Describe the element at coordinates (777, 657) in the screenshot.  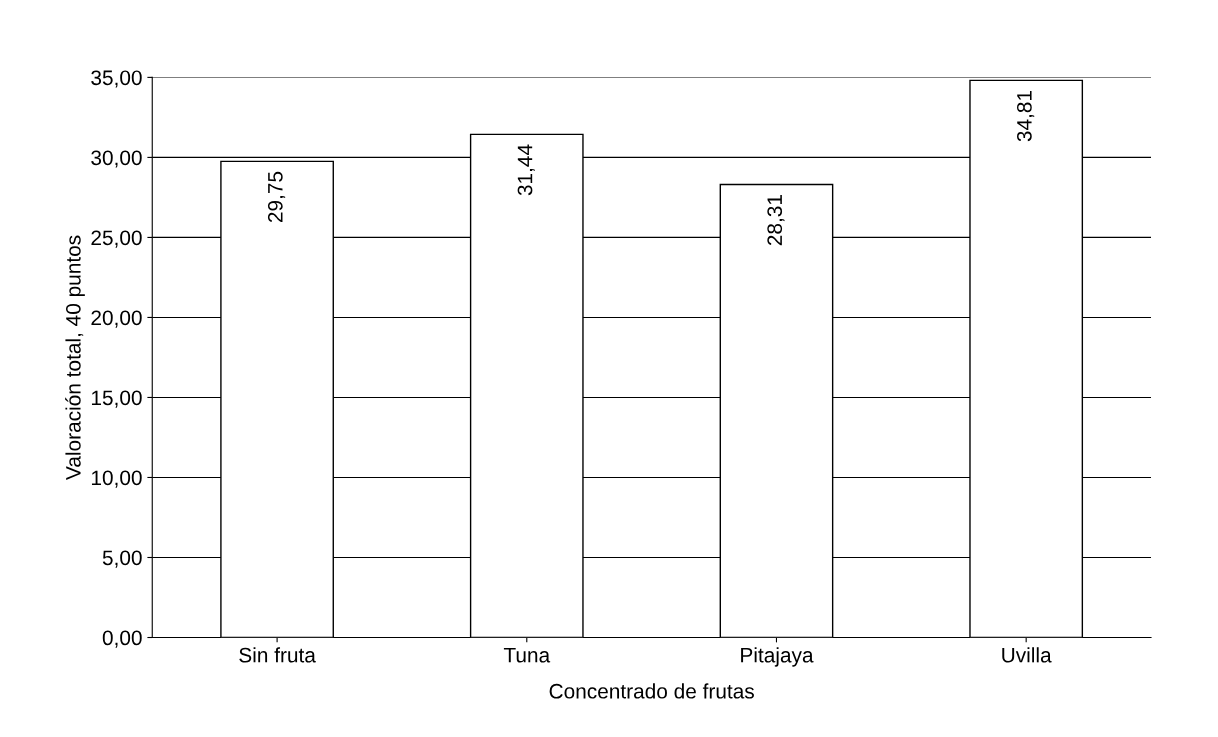
I see `x-tick-label: Pitajaya` at that location.